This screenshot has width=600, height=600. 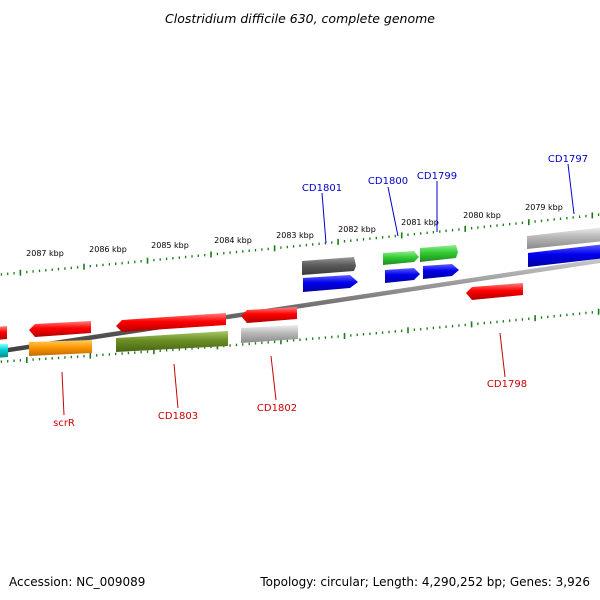 I want to click on gene-cd1800, so click(x=402, y=275).